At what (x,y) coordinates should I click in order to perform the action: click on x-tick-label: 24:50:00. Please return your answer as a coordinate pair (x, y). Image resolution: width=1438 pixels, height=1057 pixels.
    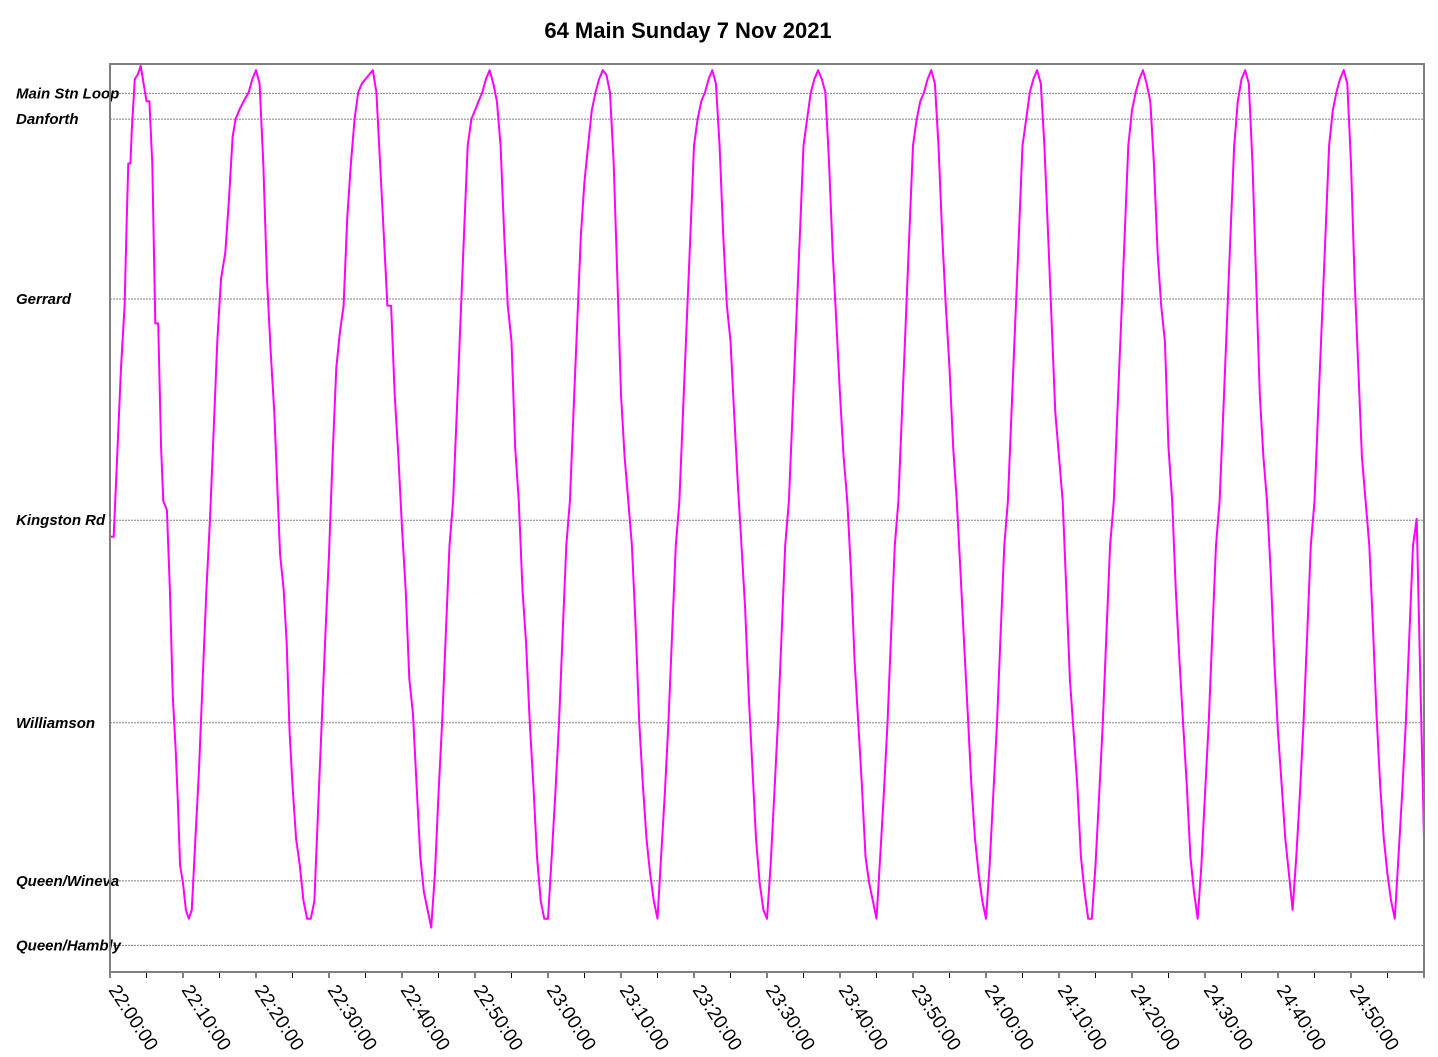
    Looking at the image, I should click on (1374, 1017).